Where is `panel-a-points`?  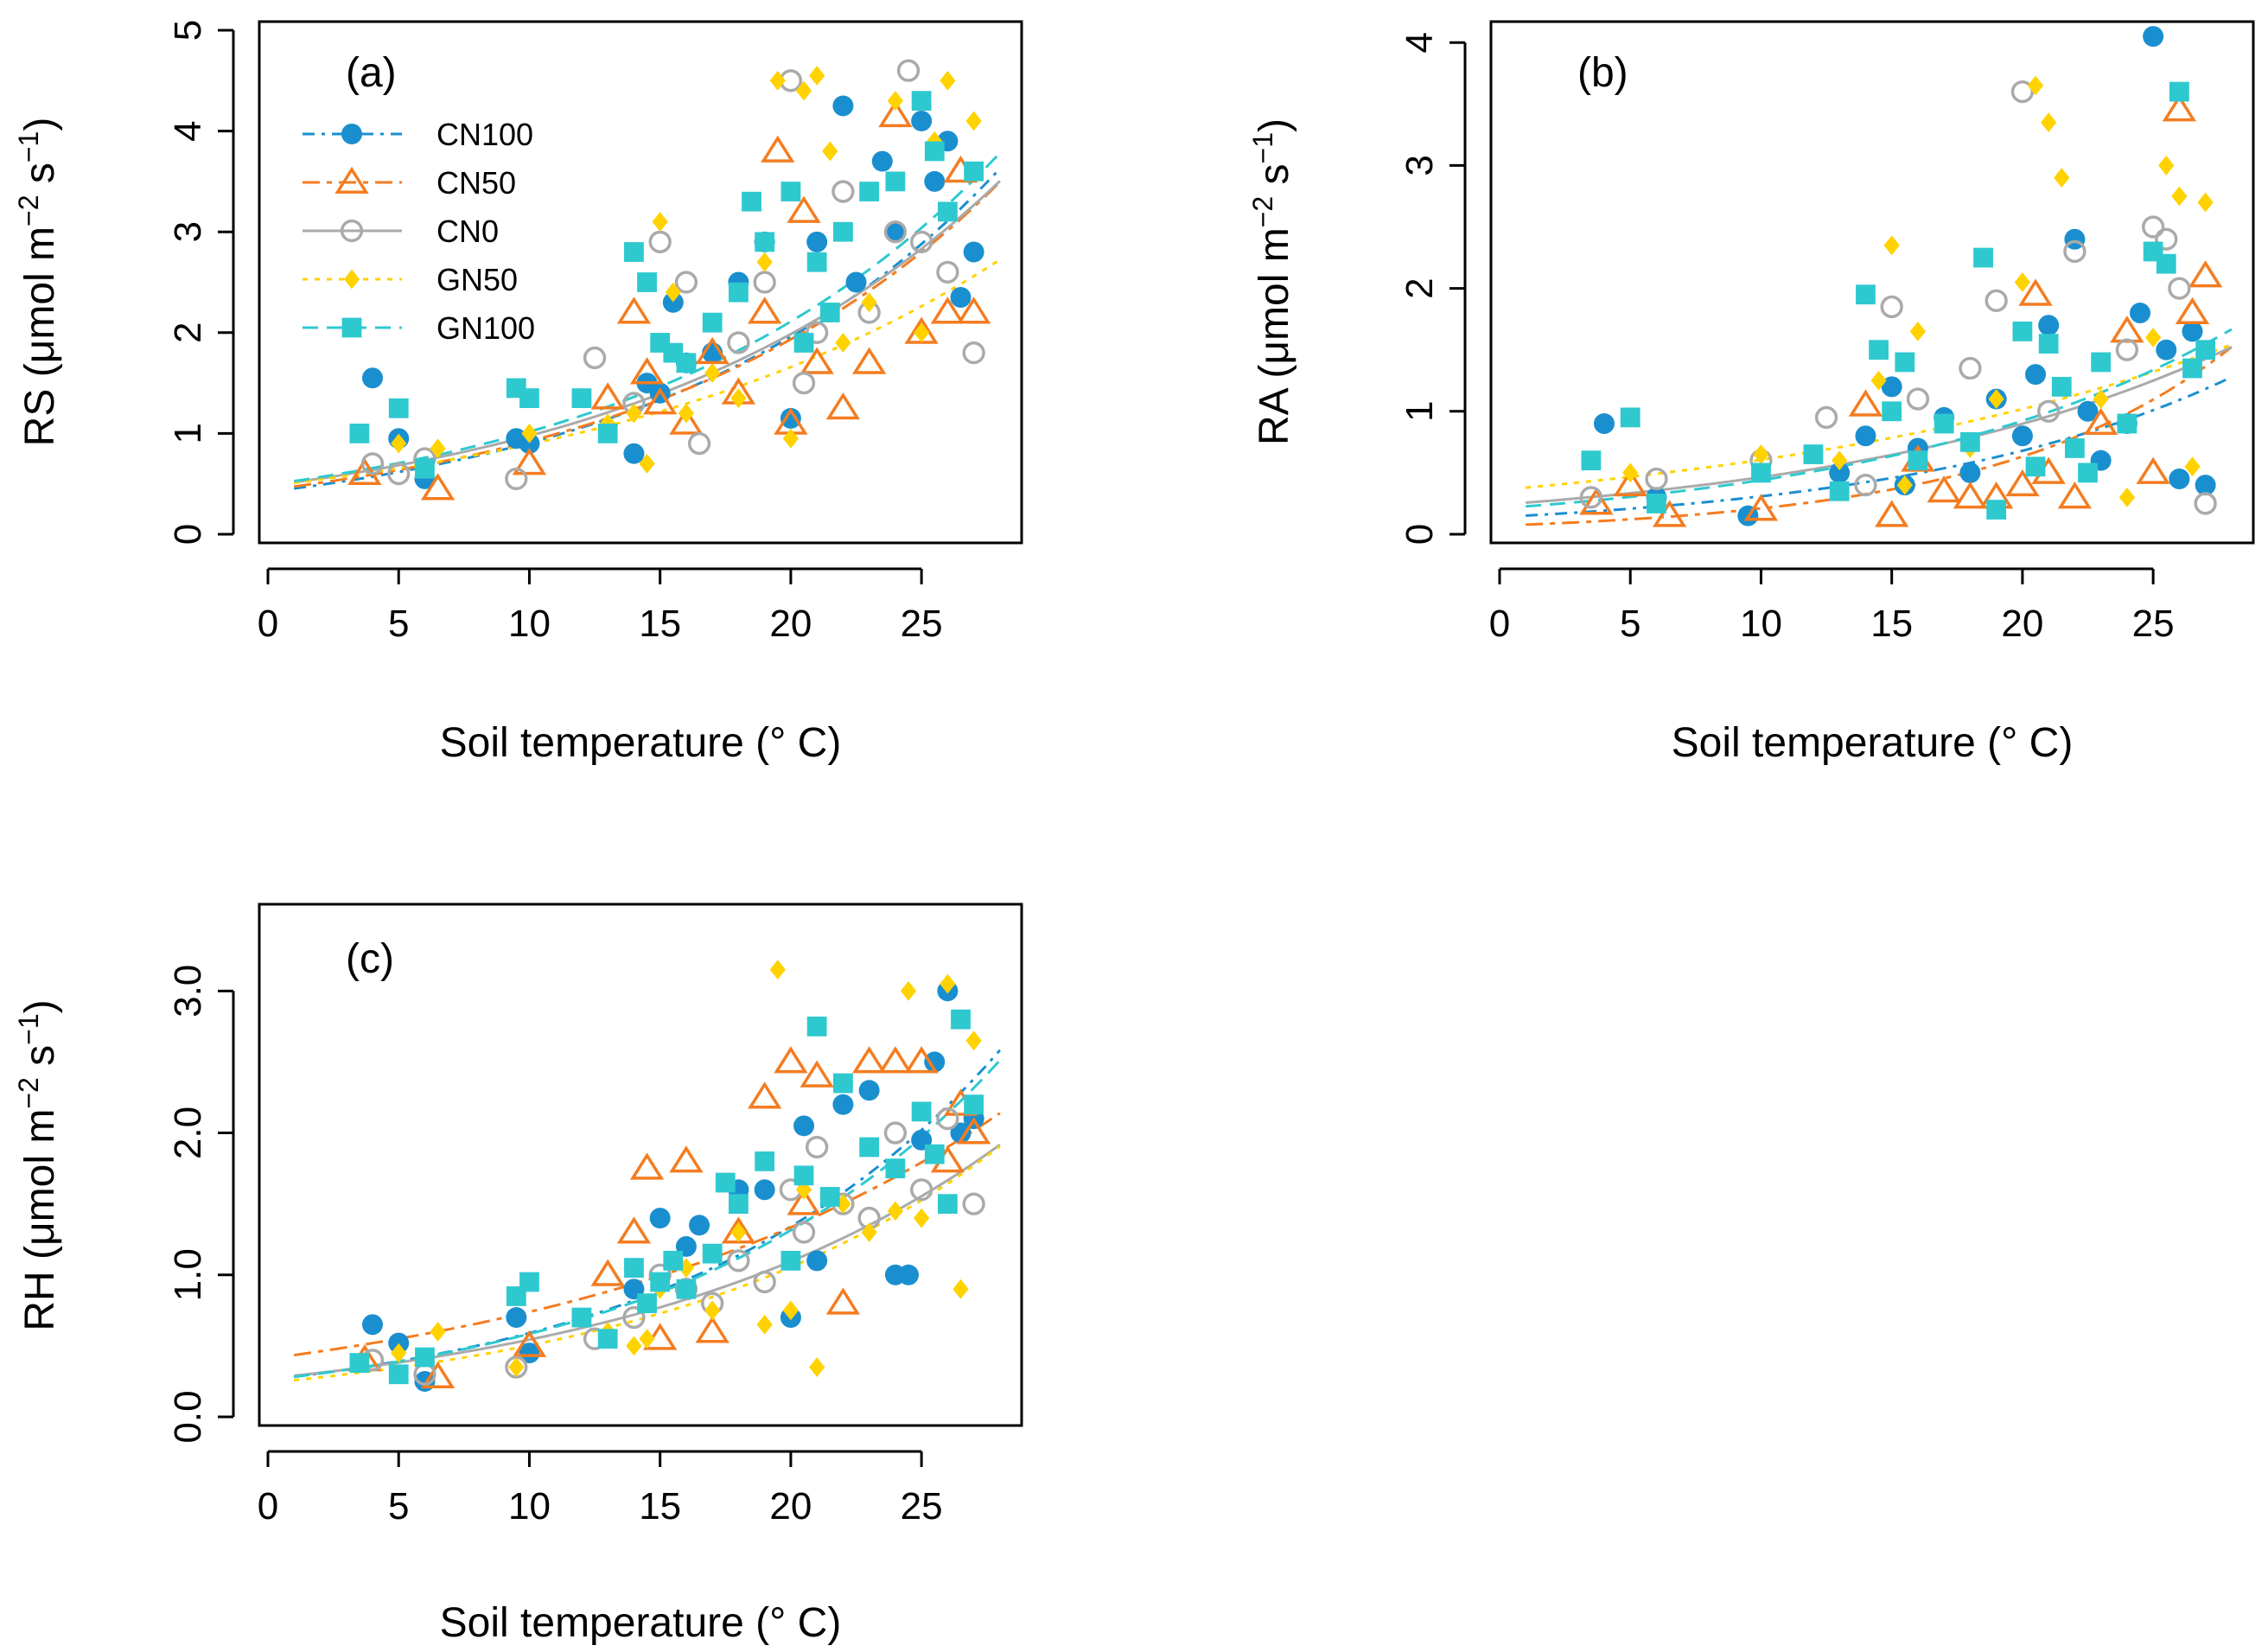 panel-a-points is located at coordinates (669, 280).